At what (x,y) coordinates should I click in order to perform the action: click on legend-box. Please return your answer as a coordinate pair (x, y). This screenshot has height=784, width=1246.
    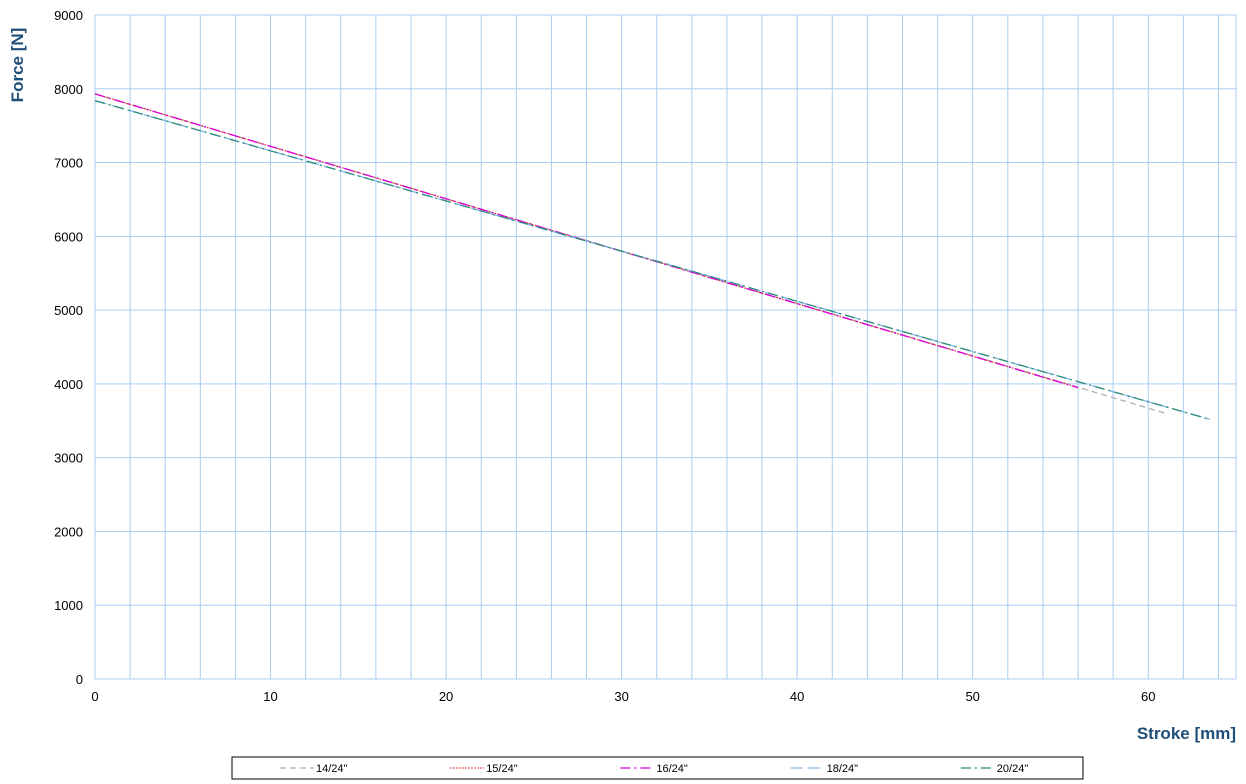
    Looking at the image, I should click on (657, 768).